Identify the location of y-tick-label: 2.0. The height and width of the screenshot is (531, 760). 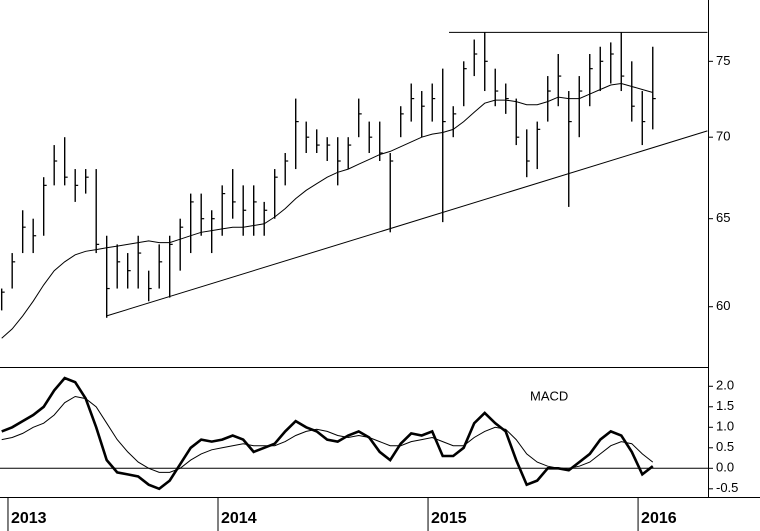
(725, 385).